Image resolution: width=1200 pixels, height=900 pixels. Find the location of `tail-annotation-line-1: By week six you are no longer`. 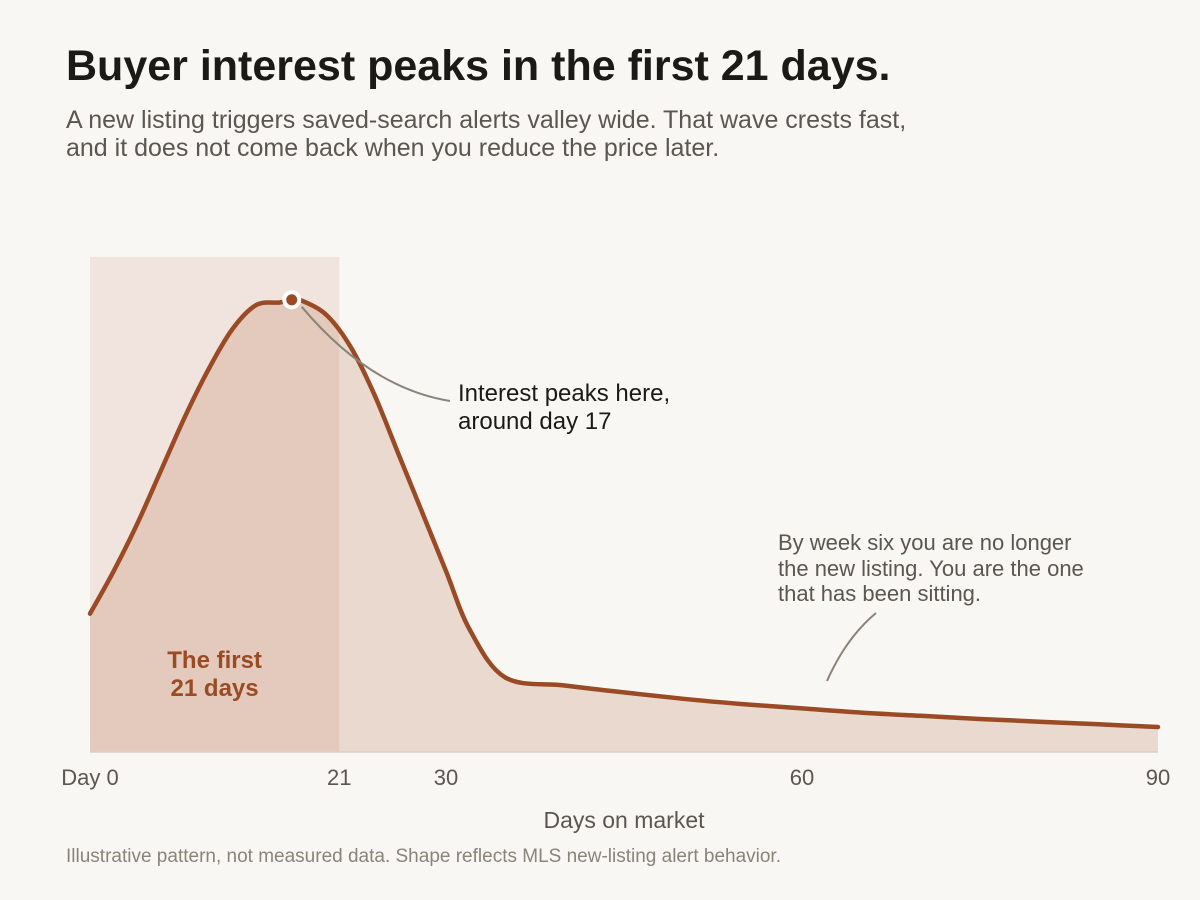

tail-annotation-line-1: By week six you are no longer is located at coordinates (925, 542).